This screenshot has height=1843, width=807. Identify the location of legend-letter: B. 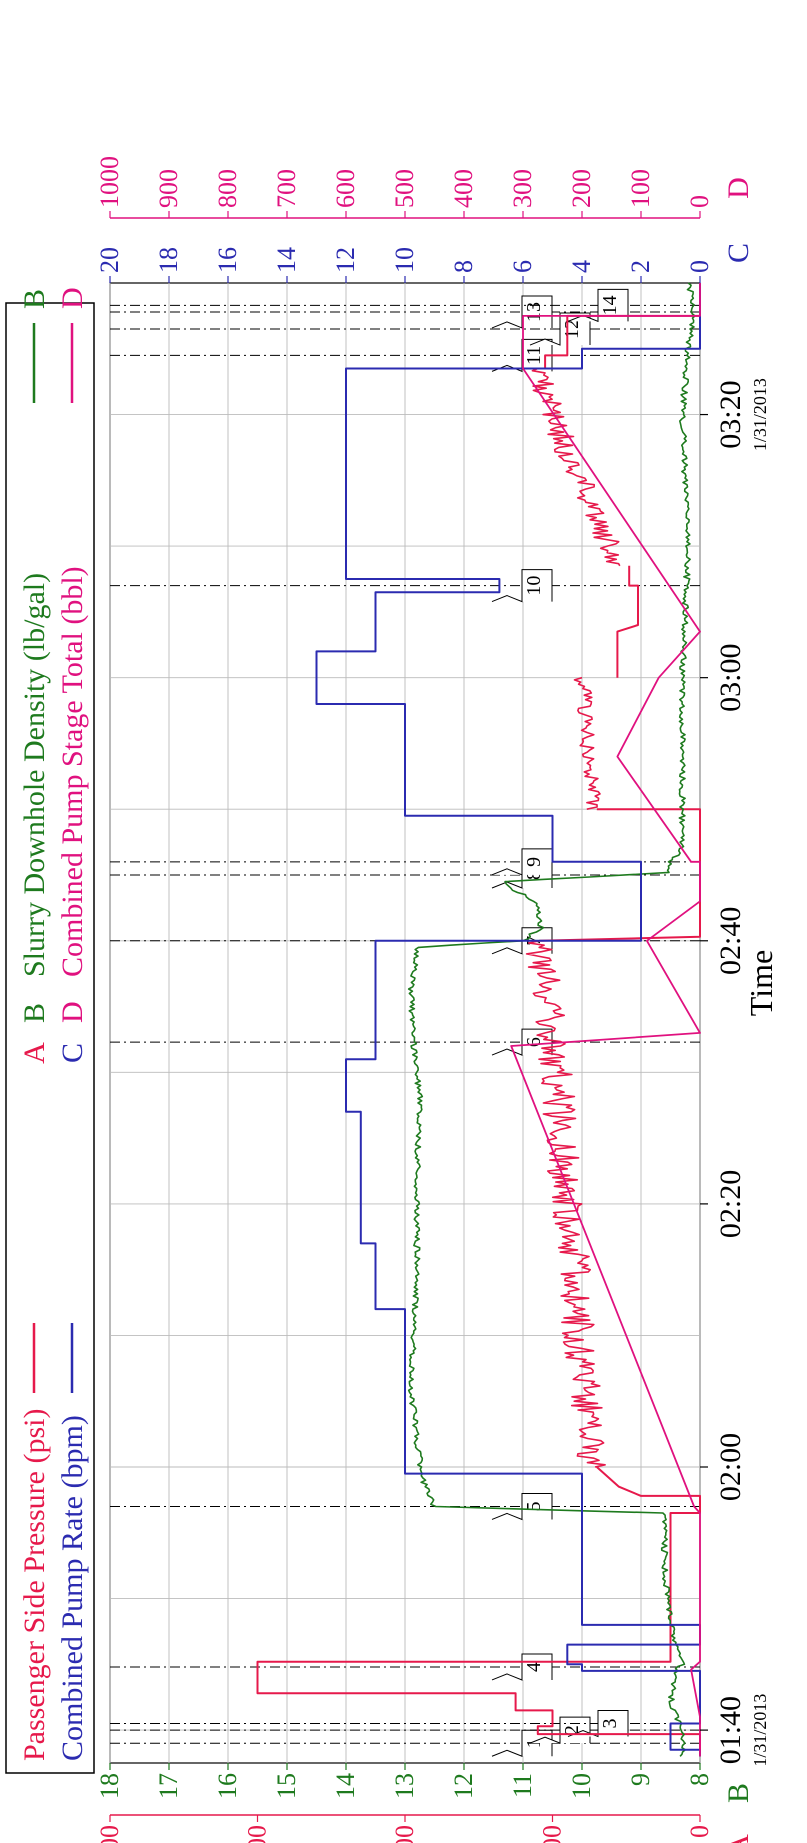
(34, 299).